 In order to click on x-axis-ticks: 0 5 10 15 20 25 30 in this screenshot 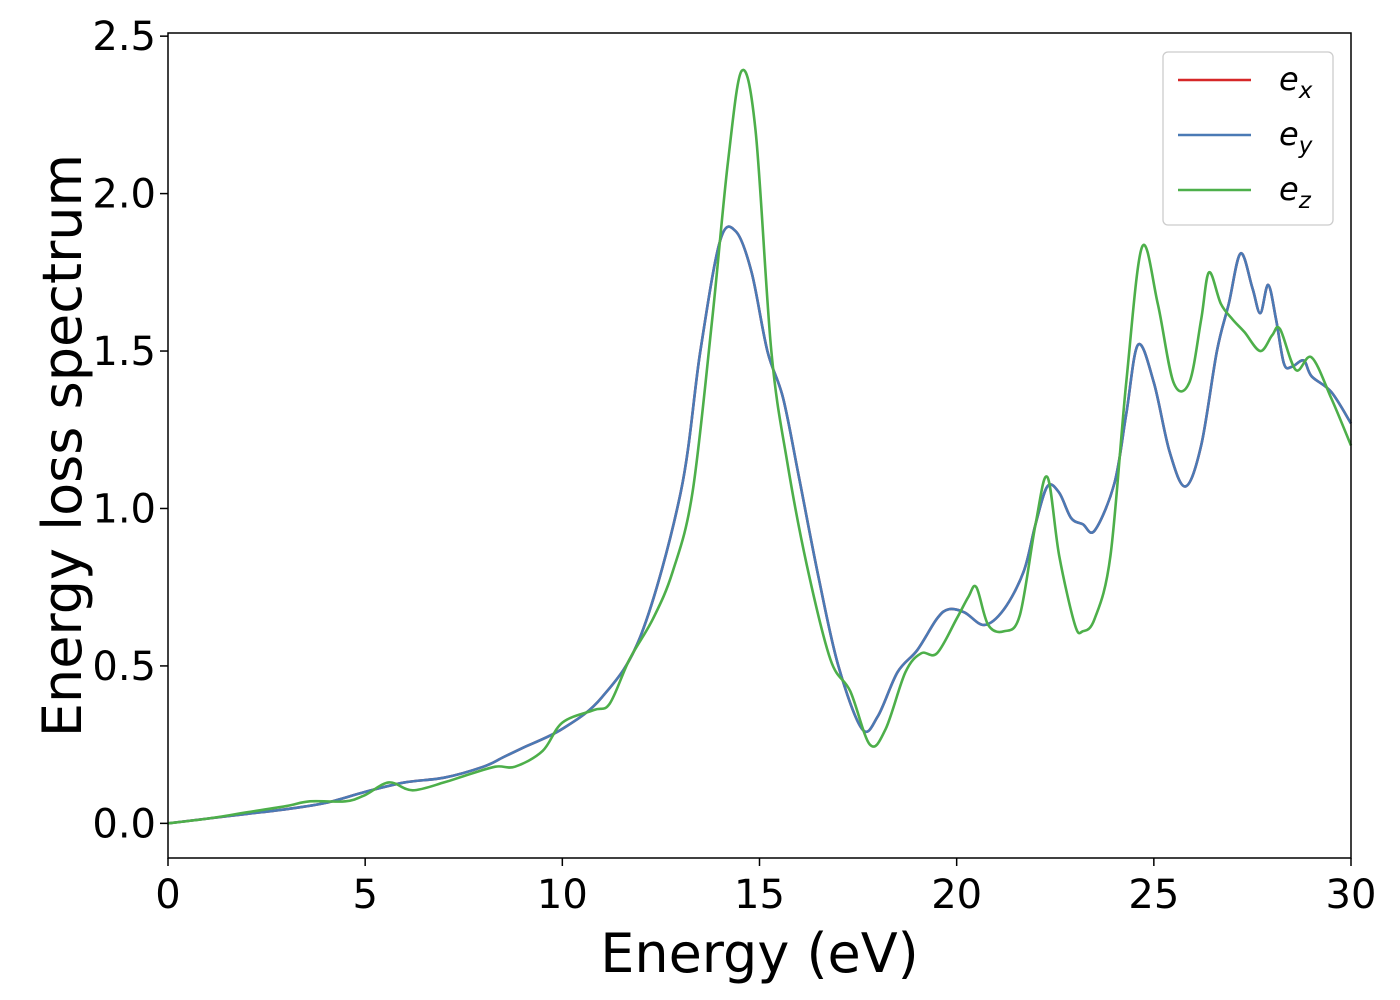, I will do `click(765, 888)`.